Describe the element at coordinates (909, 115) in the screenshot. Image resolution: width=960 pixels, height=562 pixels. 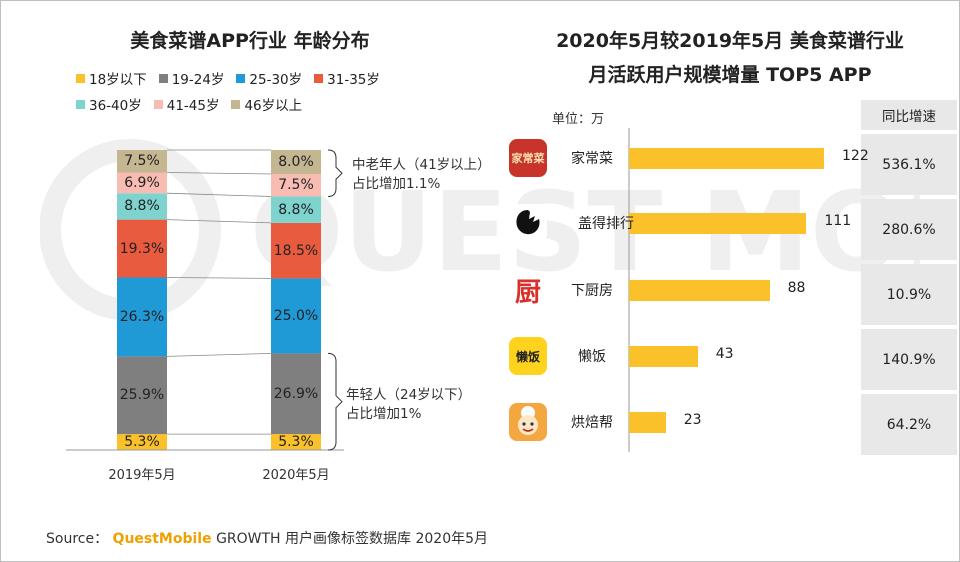
I see `growth-header: 同比增速` at that location.